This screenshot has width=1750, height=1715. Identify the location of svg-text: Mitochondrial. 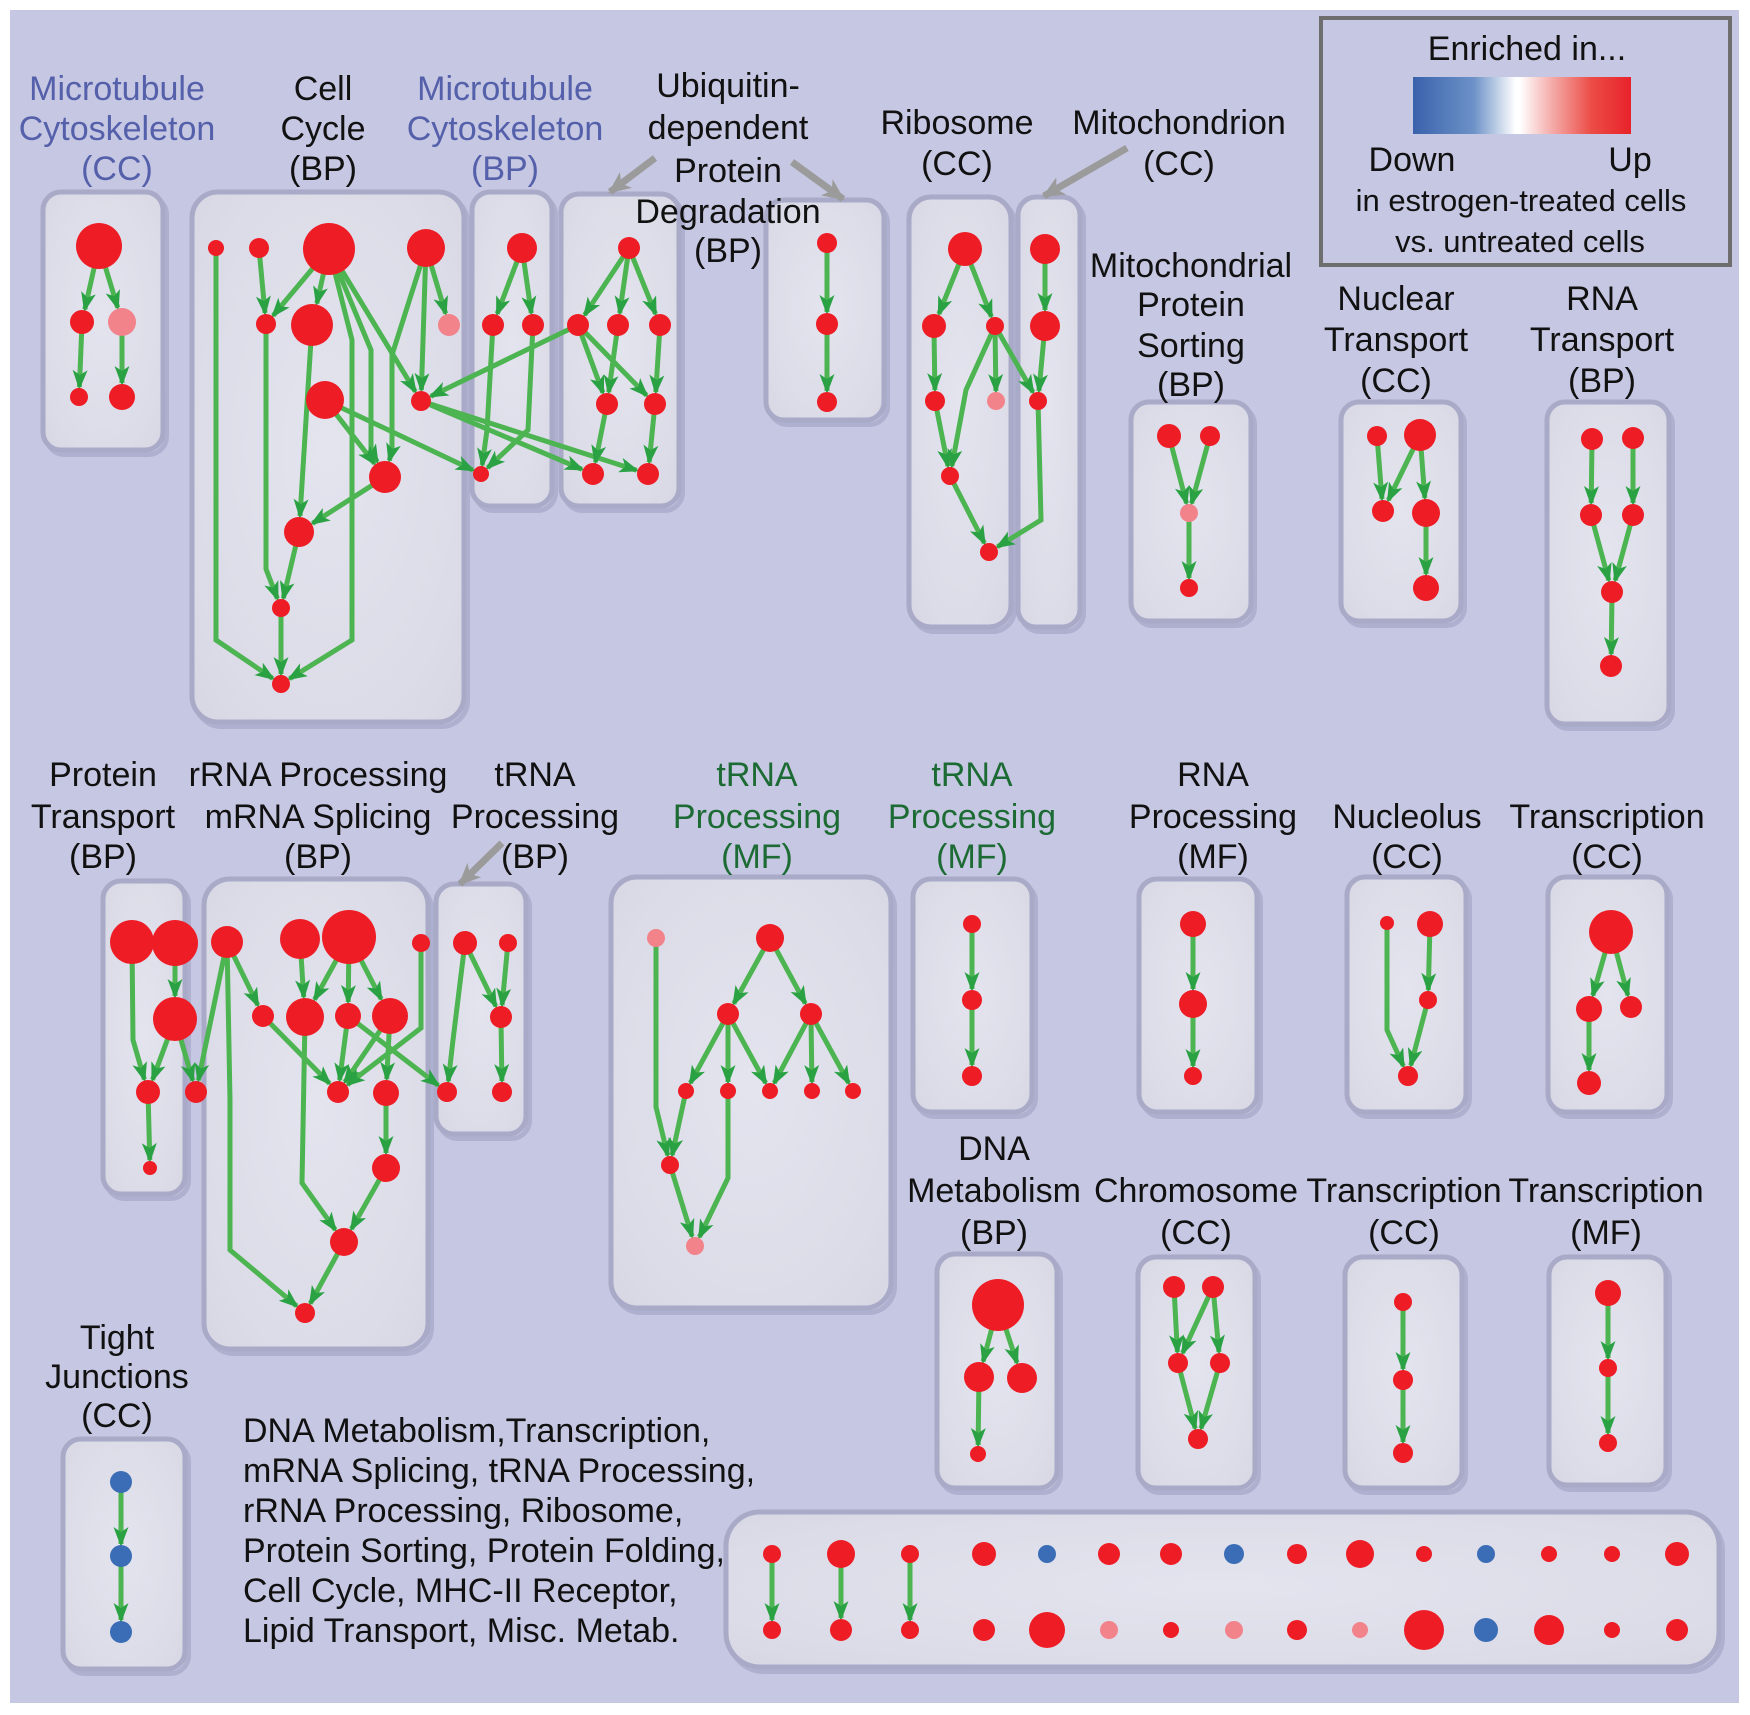
(1191, 266).